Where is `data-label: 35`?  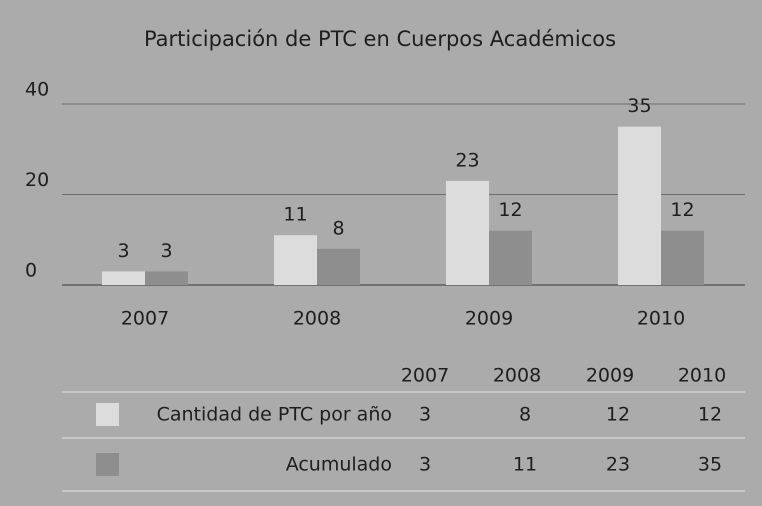 data-label: 35 is located at coordinates (639, 106).